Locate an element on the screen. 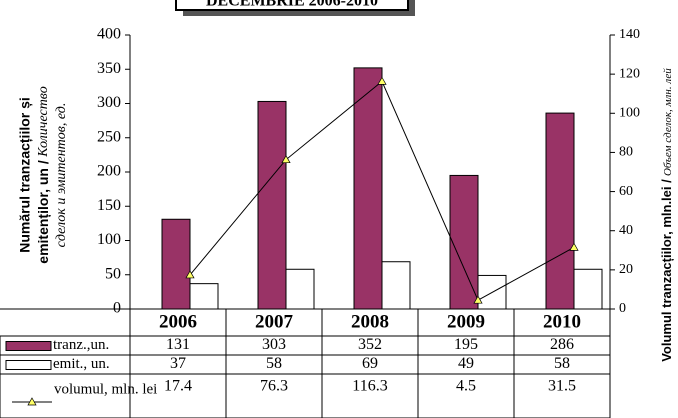  y-label-line: emitenților, un / Количество is located at coordinates (43, 174).